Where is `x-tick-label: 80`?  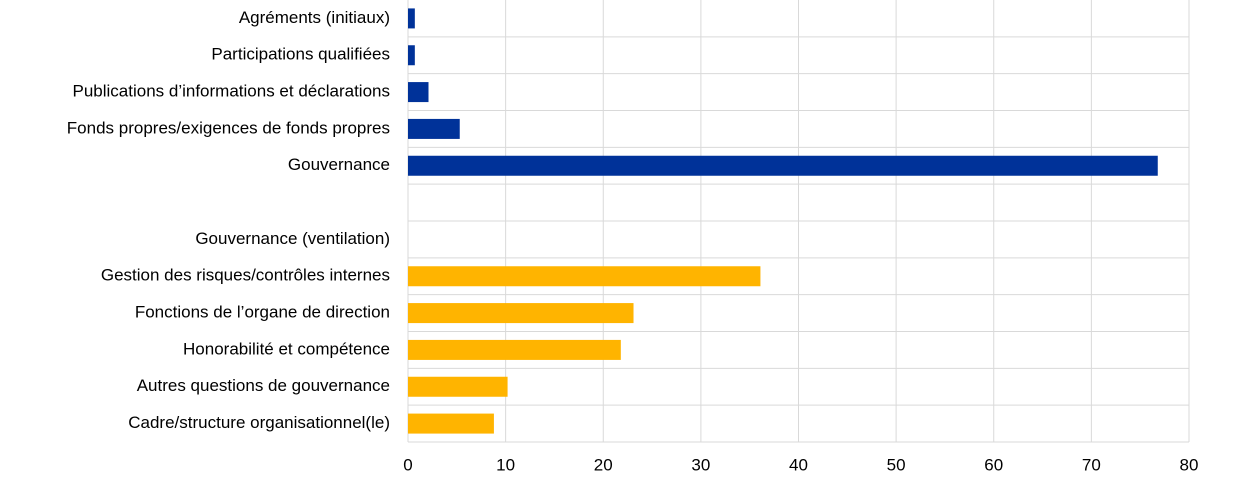 x-tick-label: 80 is located at coordinates (1189, 464).